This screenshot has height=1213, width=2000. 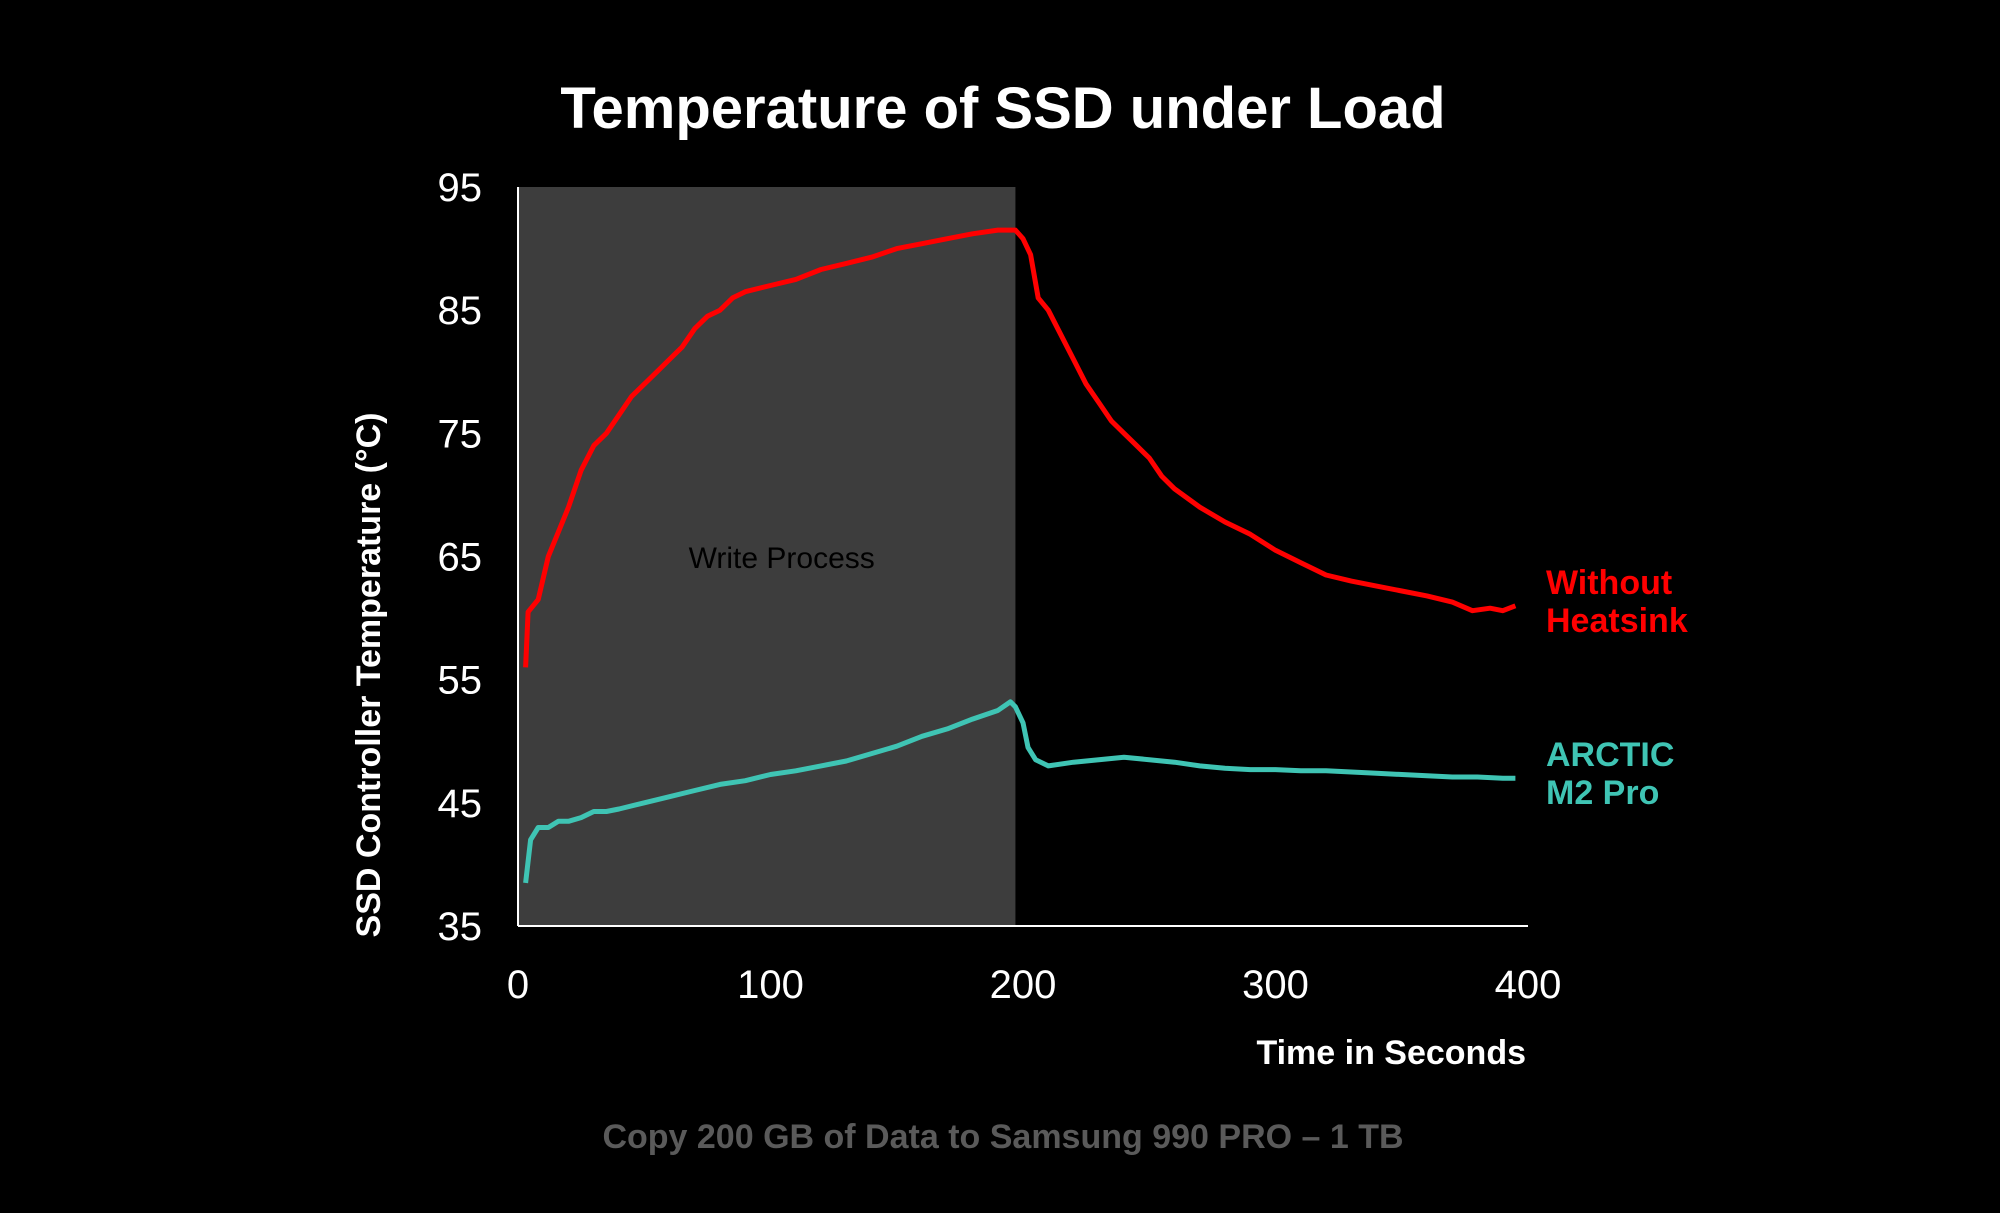 What do you see at coordinates (369, 675) in the screenshot?
I see `y-axis-label: SSD Controller Temperature (°C)` at bounding box center [369, 675].